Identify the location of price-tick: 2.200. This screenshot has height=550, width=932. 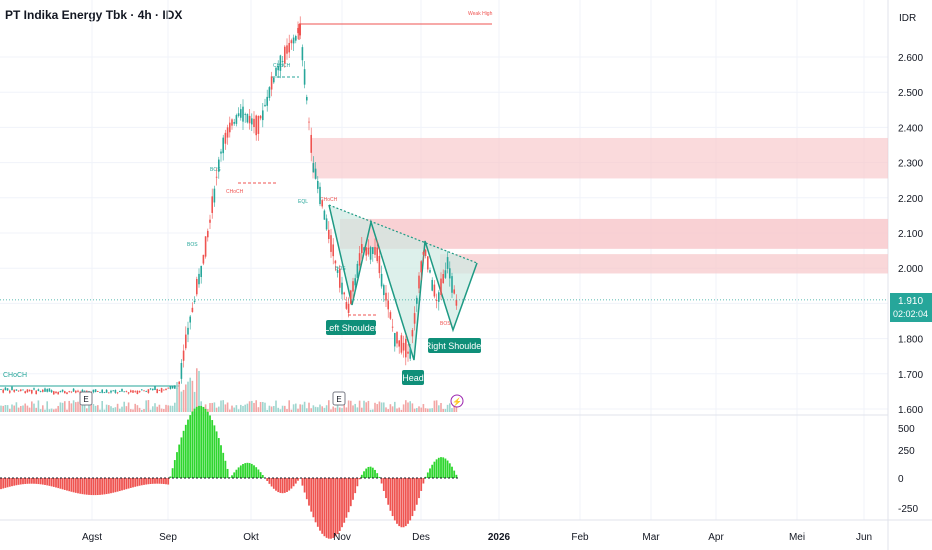
(910, 199).